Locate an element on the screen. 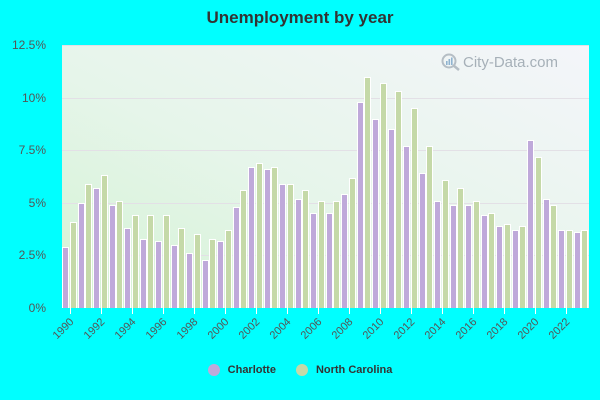  bar-north-carolina-1999 is located at coordinates (213, 273).